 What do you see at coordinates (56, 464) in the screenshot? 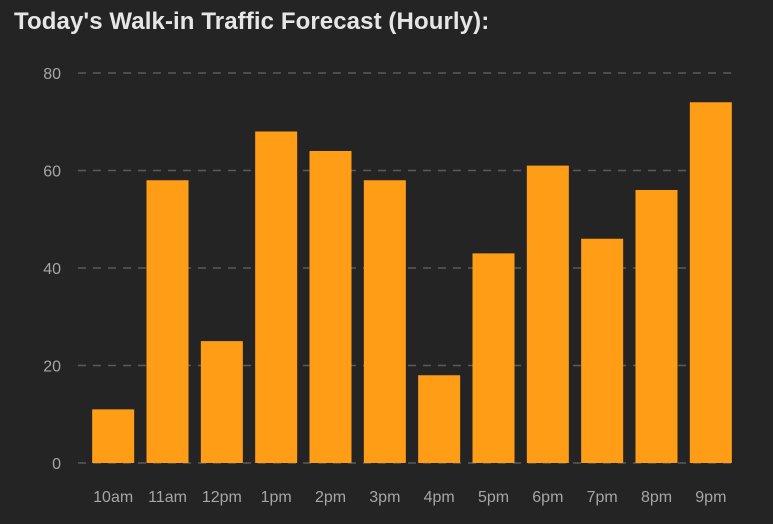
I see `y-tick-label: 0` at bounding box center [56, 464].